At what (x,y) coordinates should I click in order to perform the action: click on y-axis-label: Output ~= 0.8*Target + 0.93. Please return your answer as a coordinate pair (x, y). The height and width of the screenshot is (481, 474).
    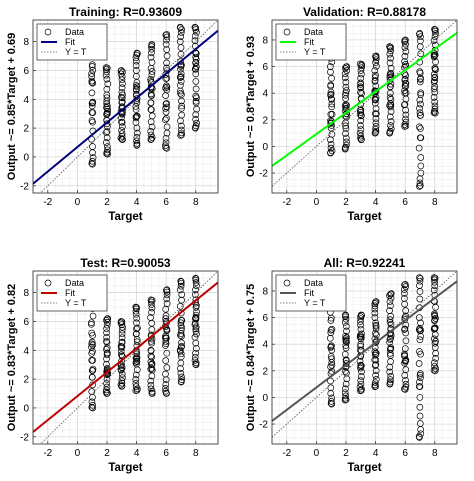
    Looking at the image, I should click on (251, 106).